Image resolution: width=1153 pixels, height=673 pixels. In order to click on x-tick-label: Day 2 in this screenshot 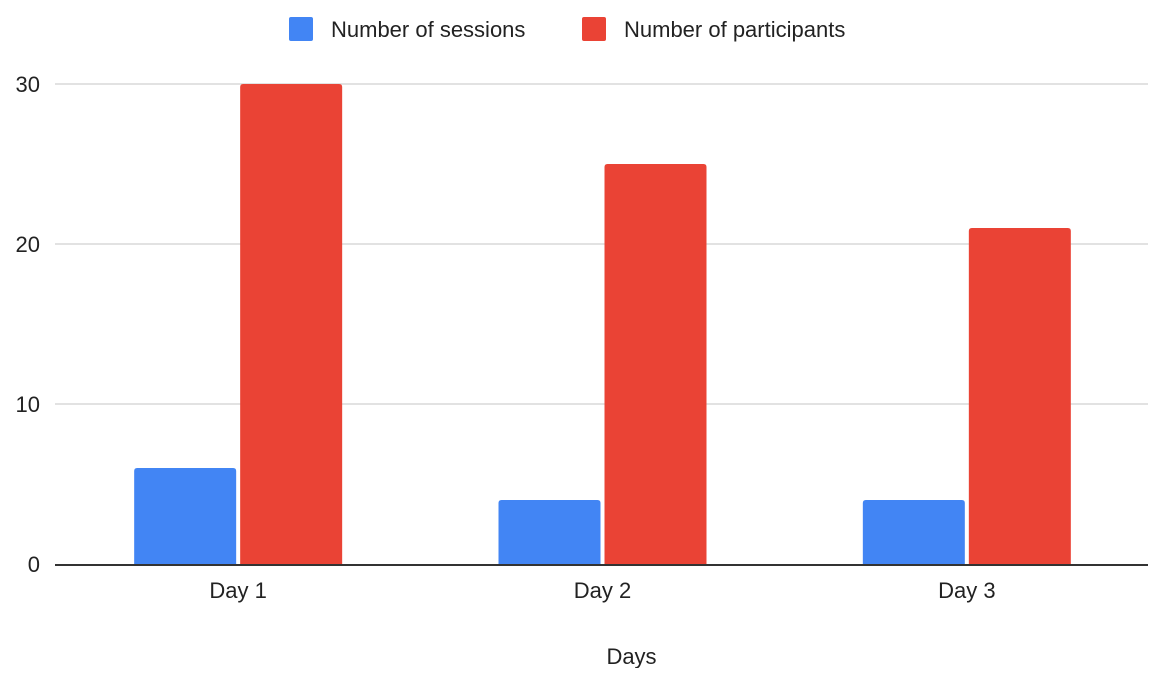, I will do `click(602, 590)`.